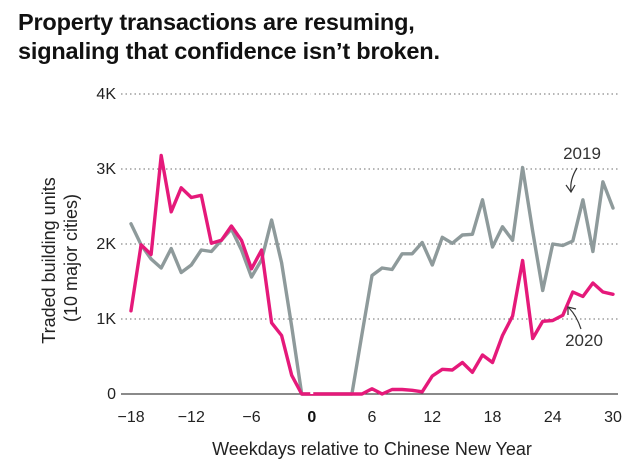 This screenshot has width=628, height=475. I want to click on series-annotation-2019: 2019, so click(582, 153).